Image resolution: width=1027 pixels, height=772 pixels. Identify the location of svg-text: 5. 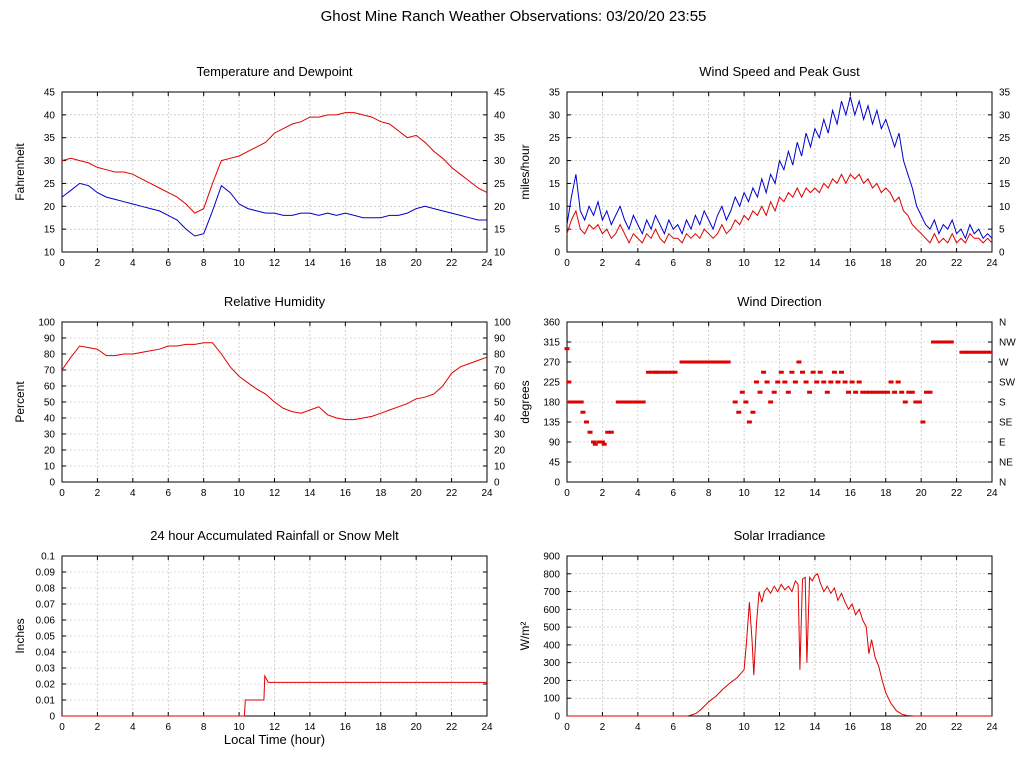
(1002, 230).